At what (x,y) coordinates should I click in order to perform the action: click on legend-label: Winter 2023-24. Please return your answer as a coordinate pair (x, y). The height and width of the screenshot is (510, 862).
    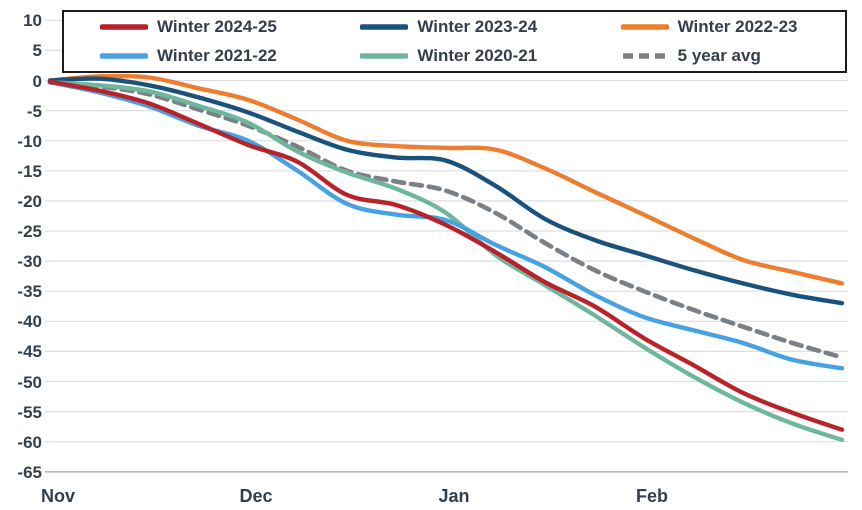
    Looking at the image, I should click on (477, 26).